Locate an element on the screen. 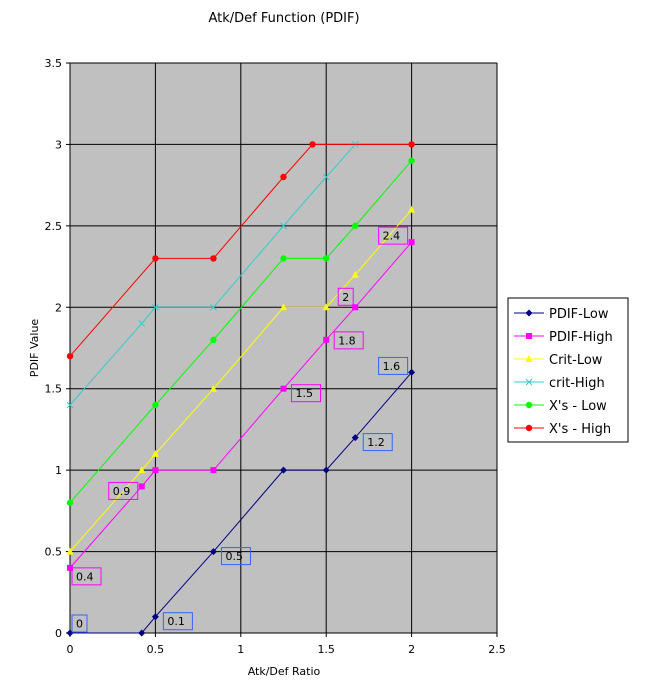 The image size is (659, 686). legend-label-pdif-high: PDIF-High is located at coordinates (581, 337).